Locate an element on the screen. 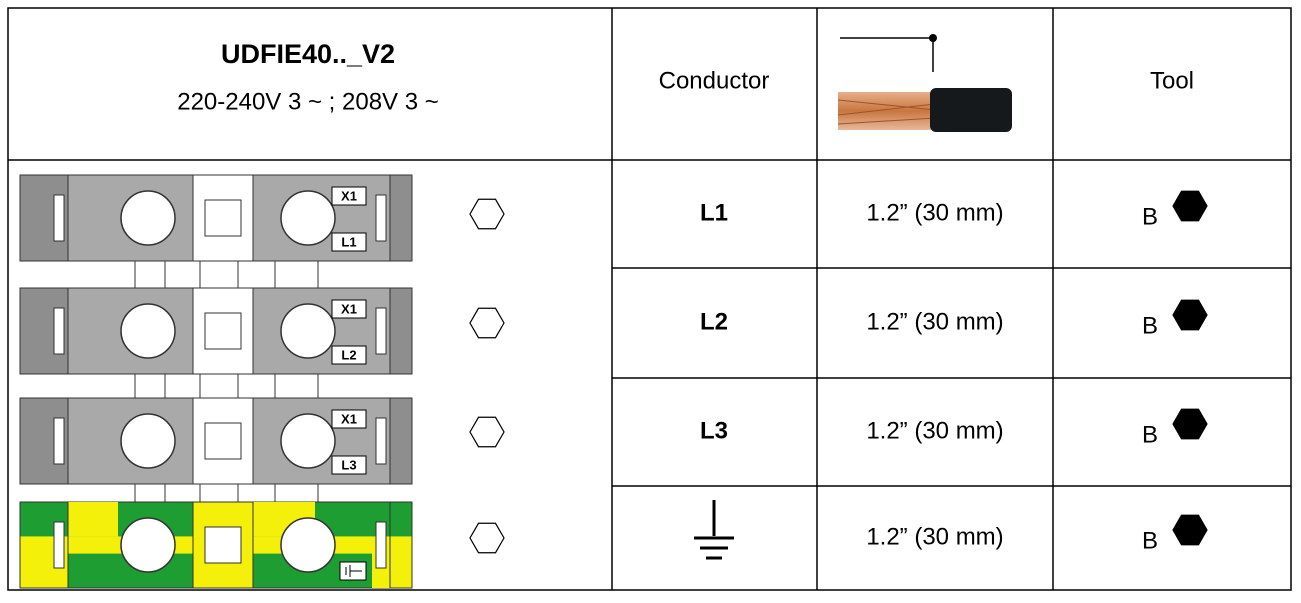 This screenshot has width=1301, height=603. terminal-marker: L3 is located at coordinates (348, 464).